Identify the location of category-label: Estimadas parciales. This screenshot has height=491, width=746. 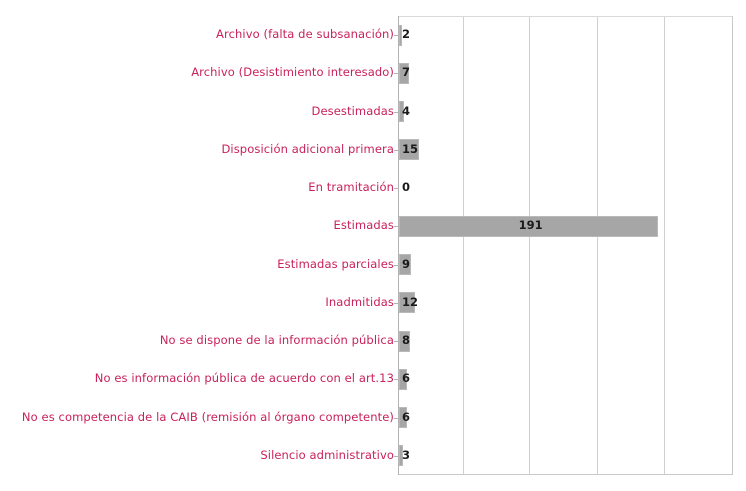
(335, 263).